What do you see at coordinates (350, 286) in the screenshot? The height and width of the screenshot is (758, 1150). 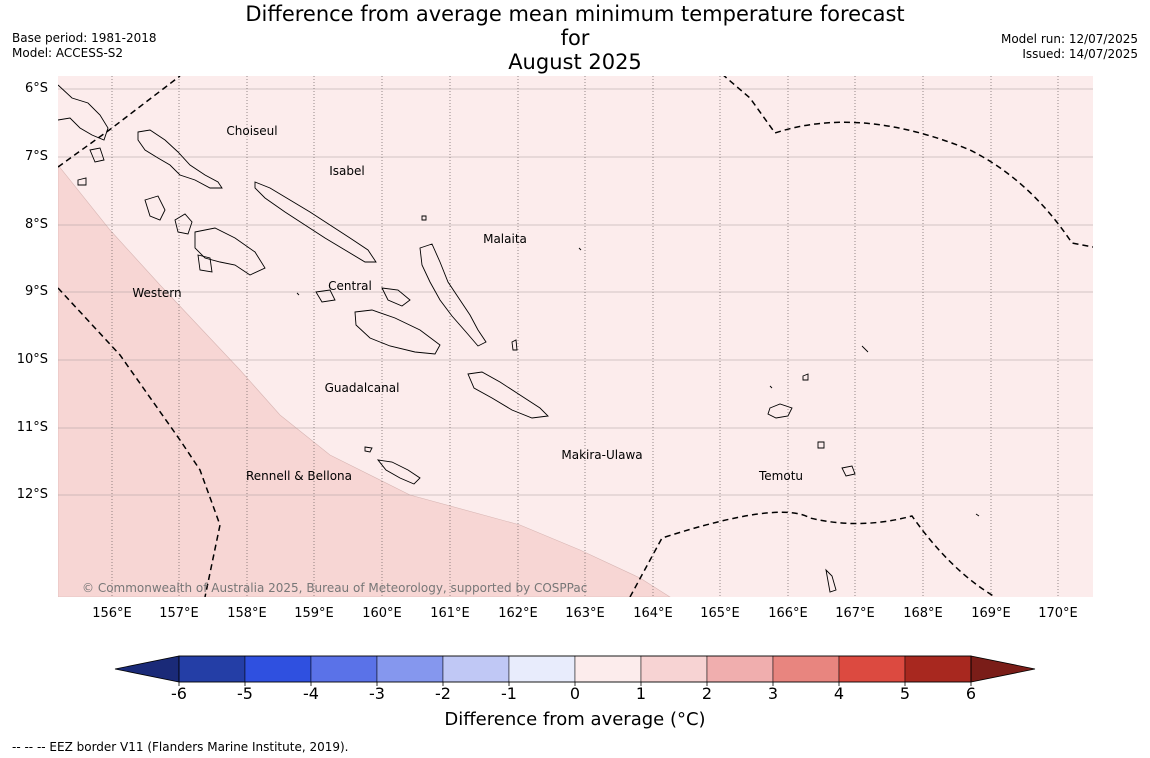 I see `region-label-central: Central` at bounding box center [350, 286].